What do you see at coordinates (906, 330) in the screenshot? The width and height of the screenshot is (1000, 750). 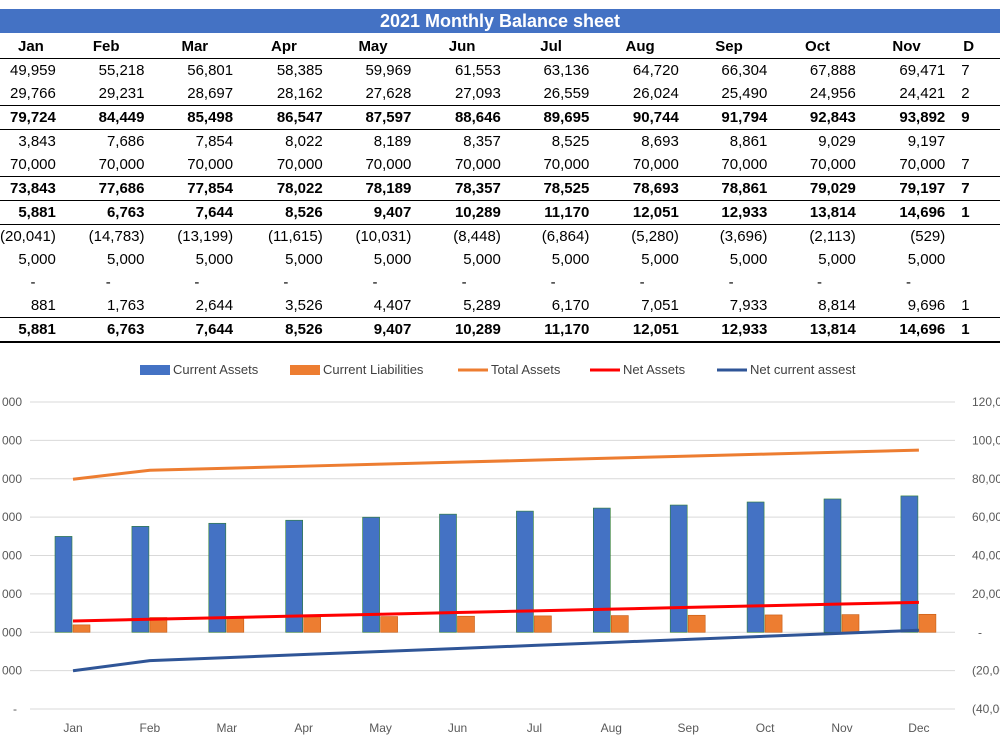 I see `table-cell: 14,696` at bounding box center [906, 330].